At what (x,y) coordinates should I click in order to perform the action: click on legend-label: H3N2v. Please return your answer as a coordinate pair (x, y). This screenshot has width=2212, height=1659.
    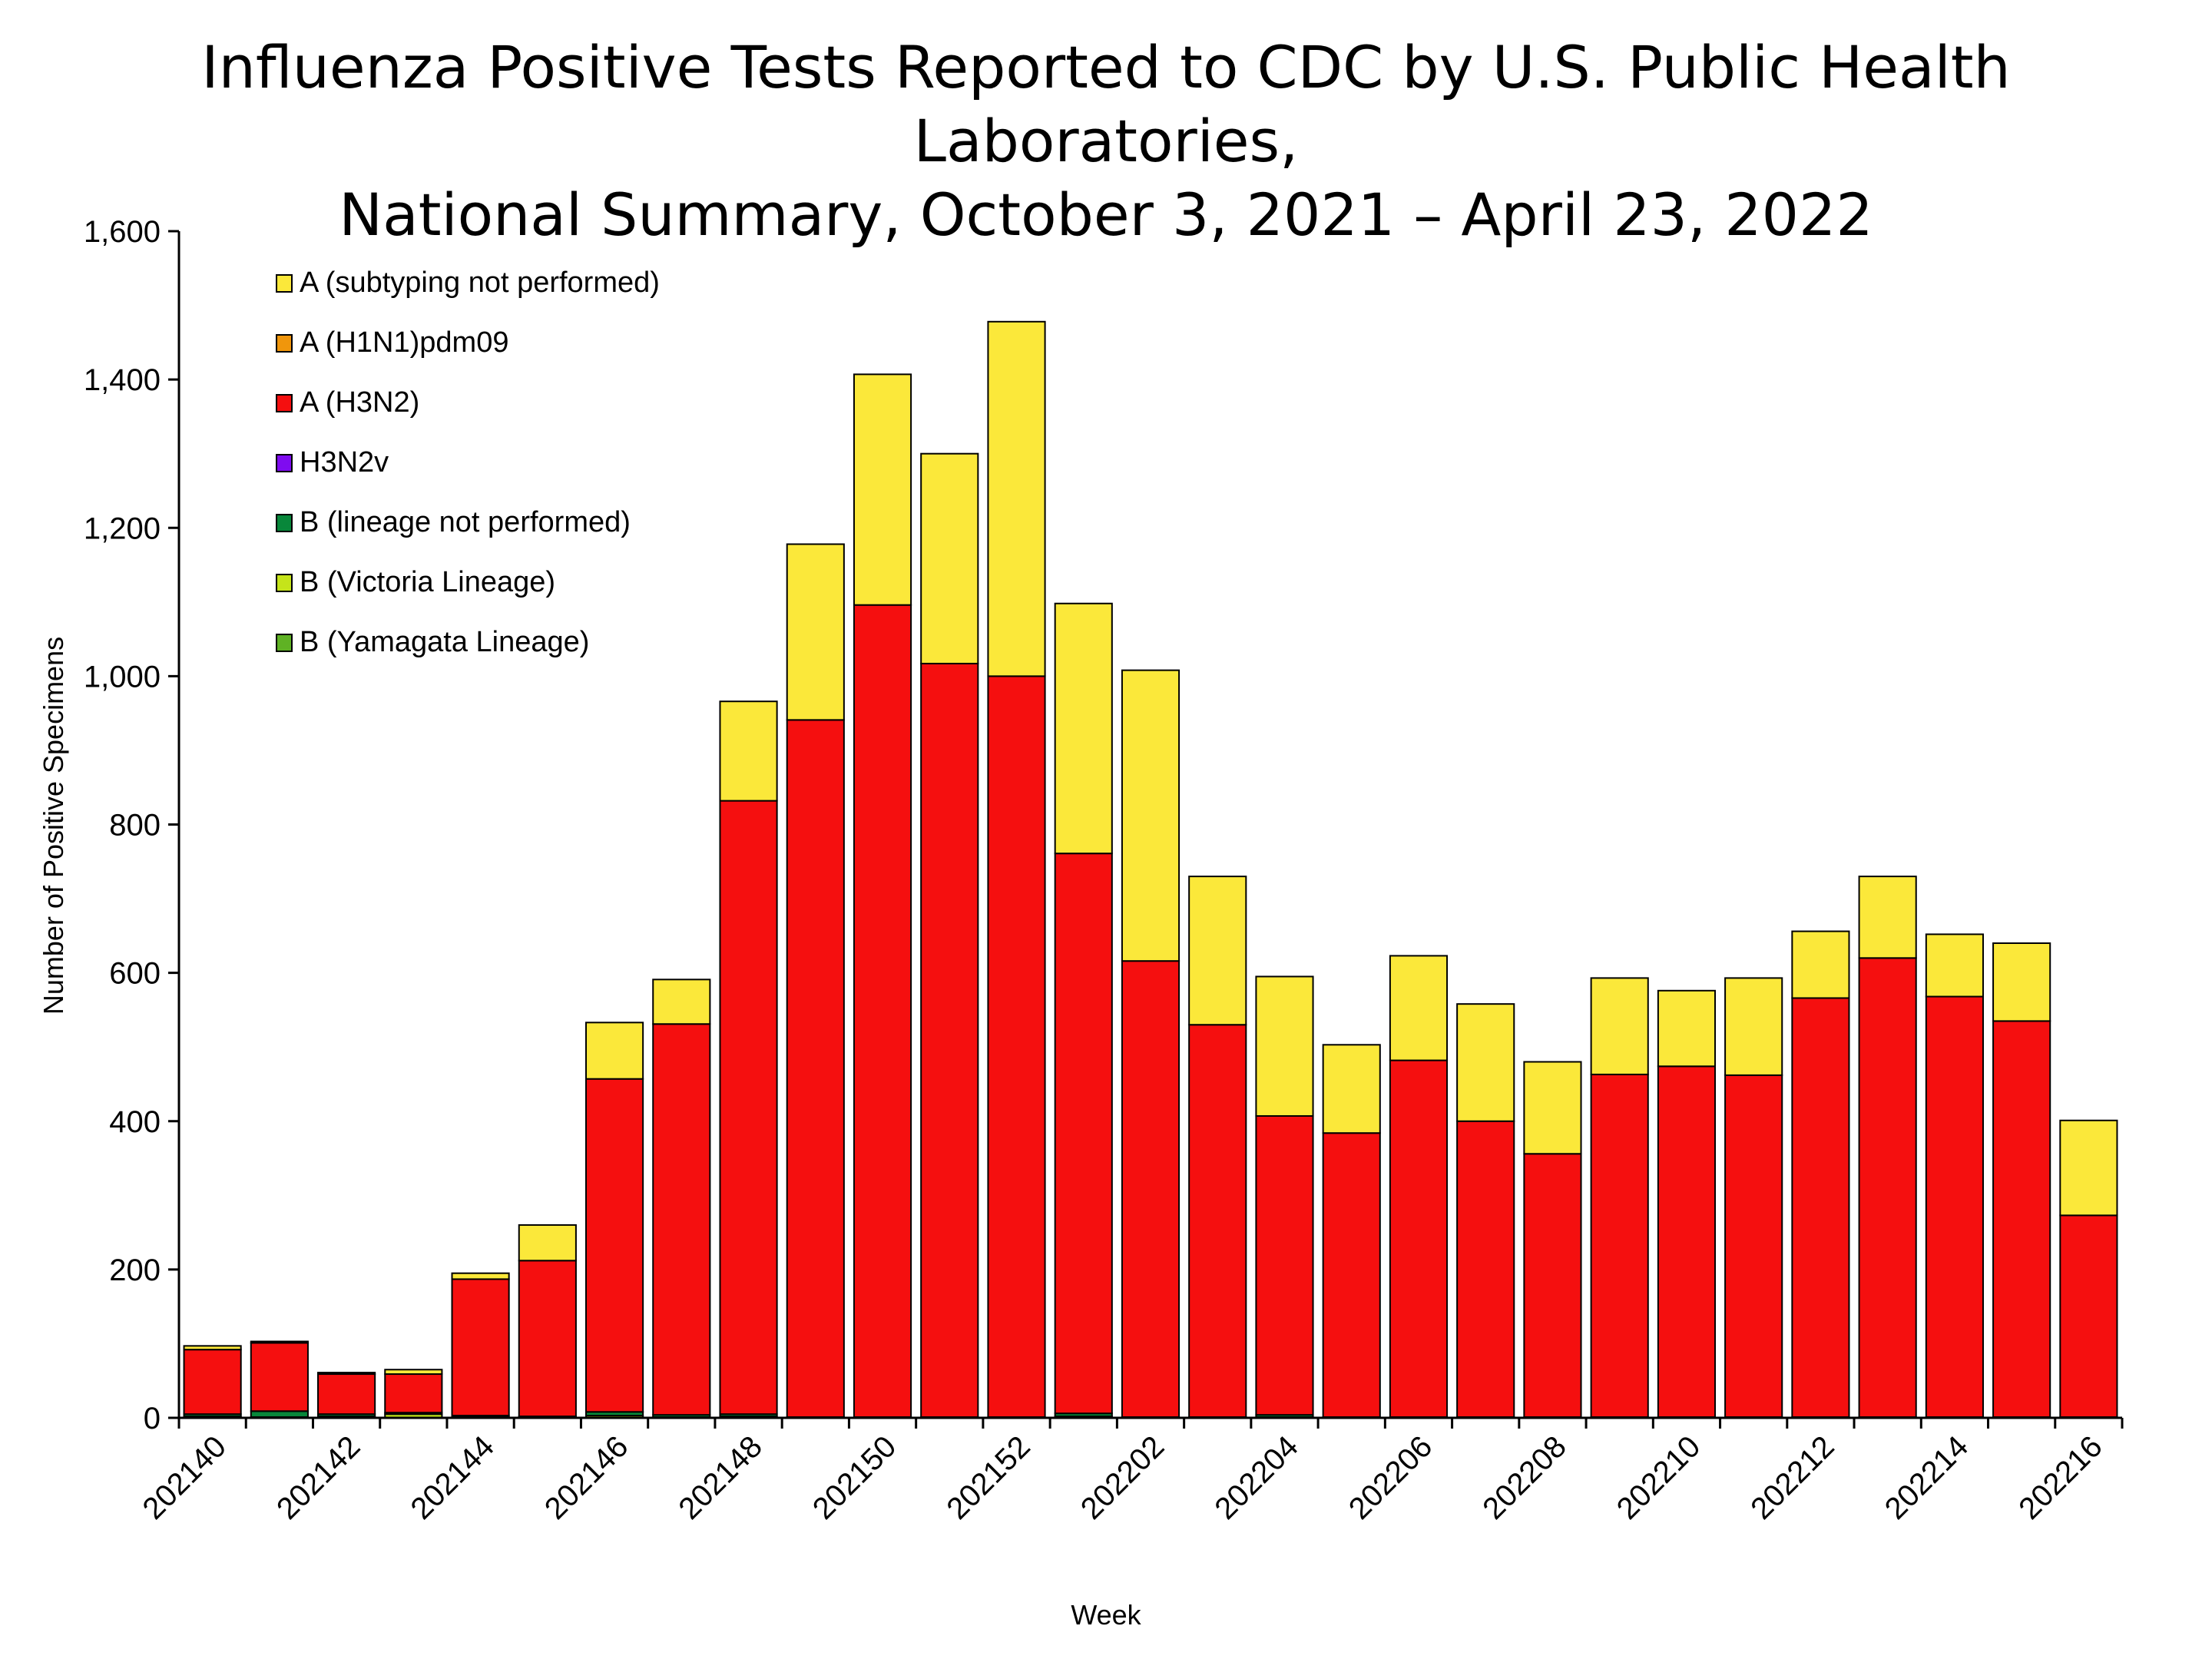
    Looking at the image, I should click on (344, 462).